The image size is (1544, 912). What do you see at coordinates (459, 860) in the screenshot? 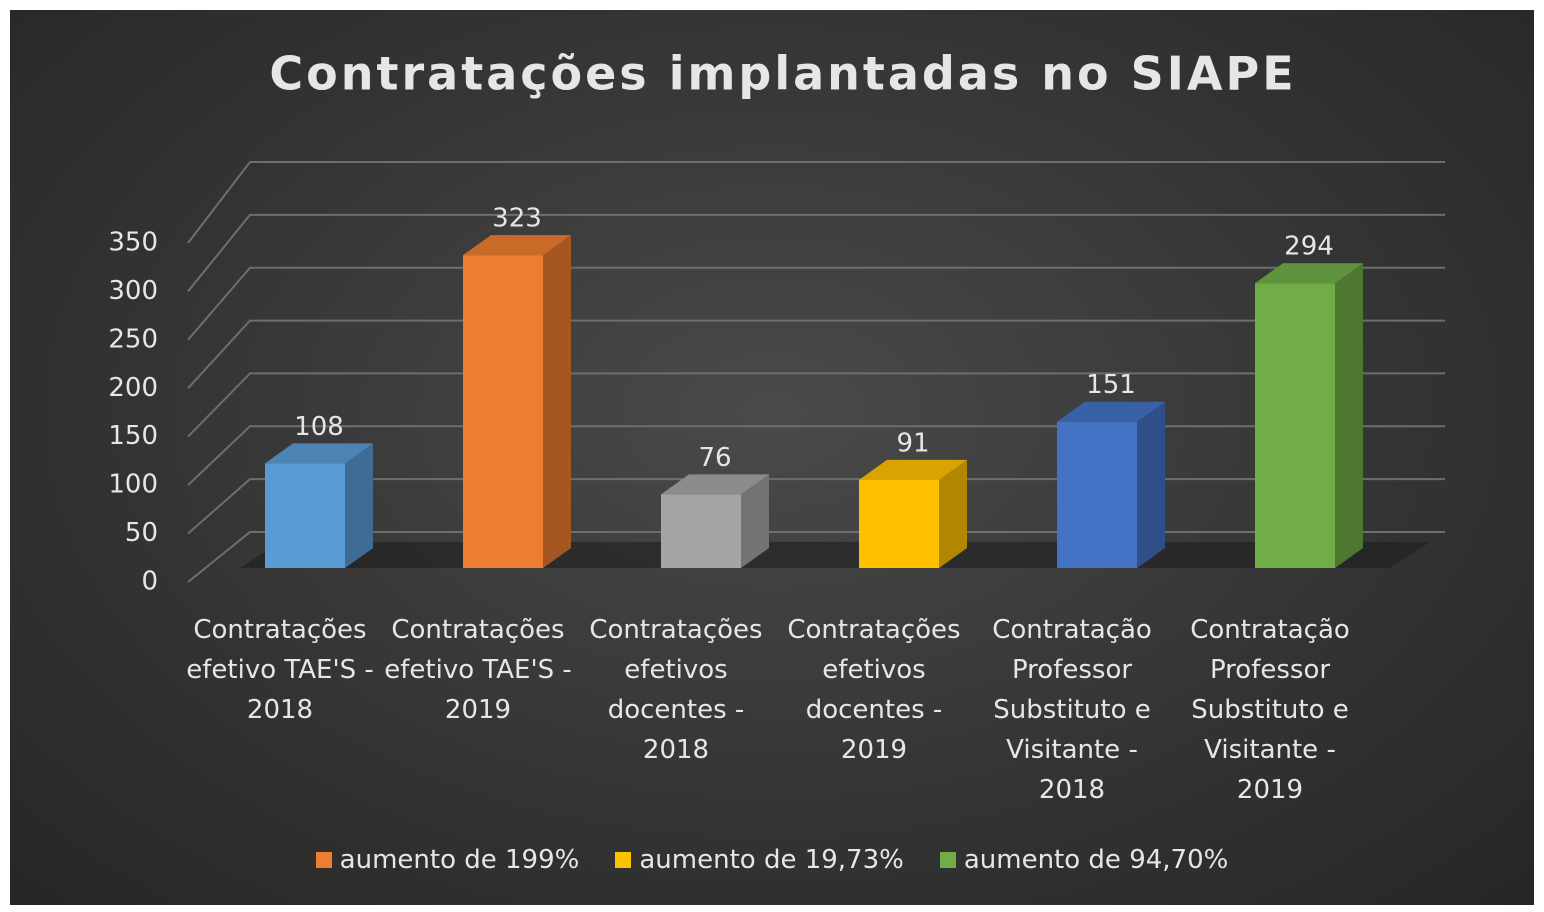
I see `legend-label: aumento de 199%` at bounding box center [459, 860].